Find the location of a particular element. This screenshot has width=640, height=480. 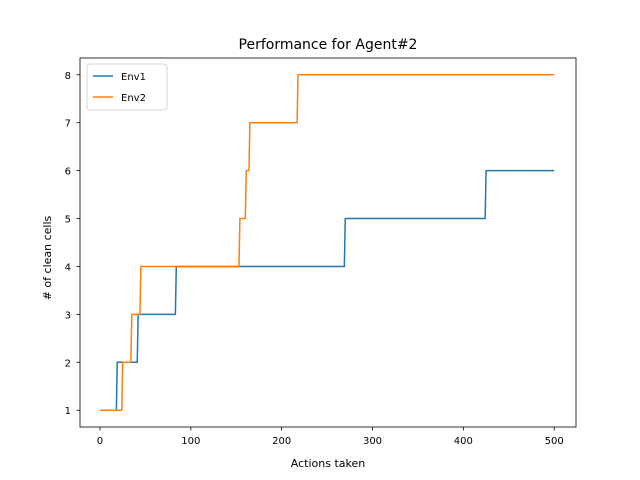

y-tick-label: 7 is located at coordinates (68, 124).